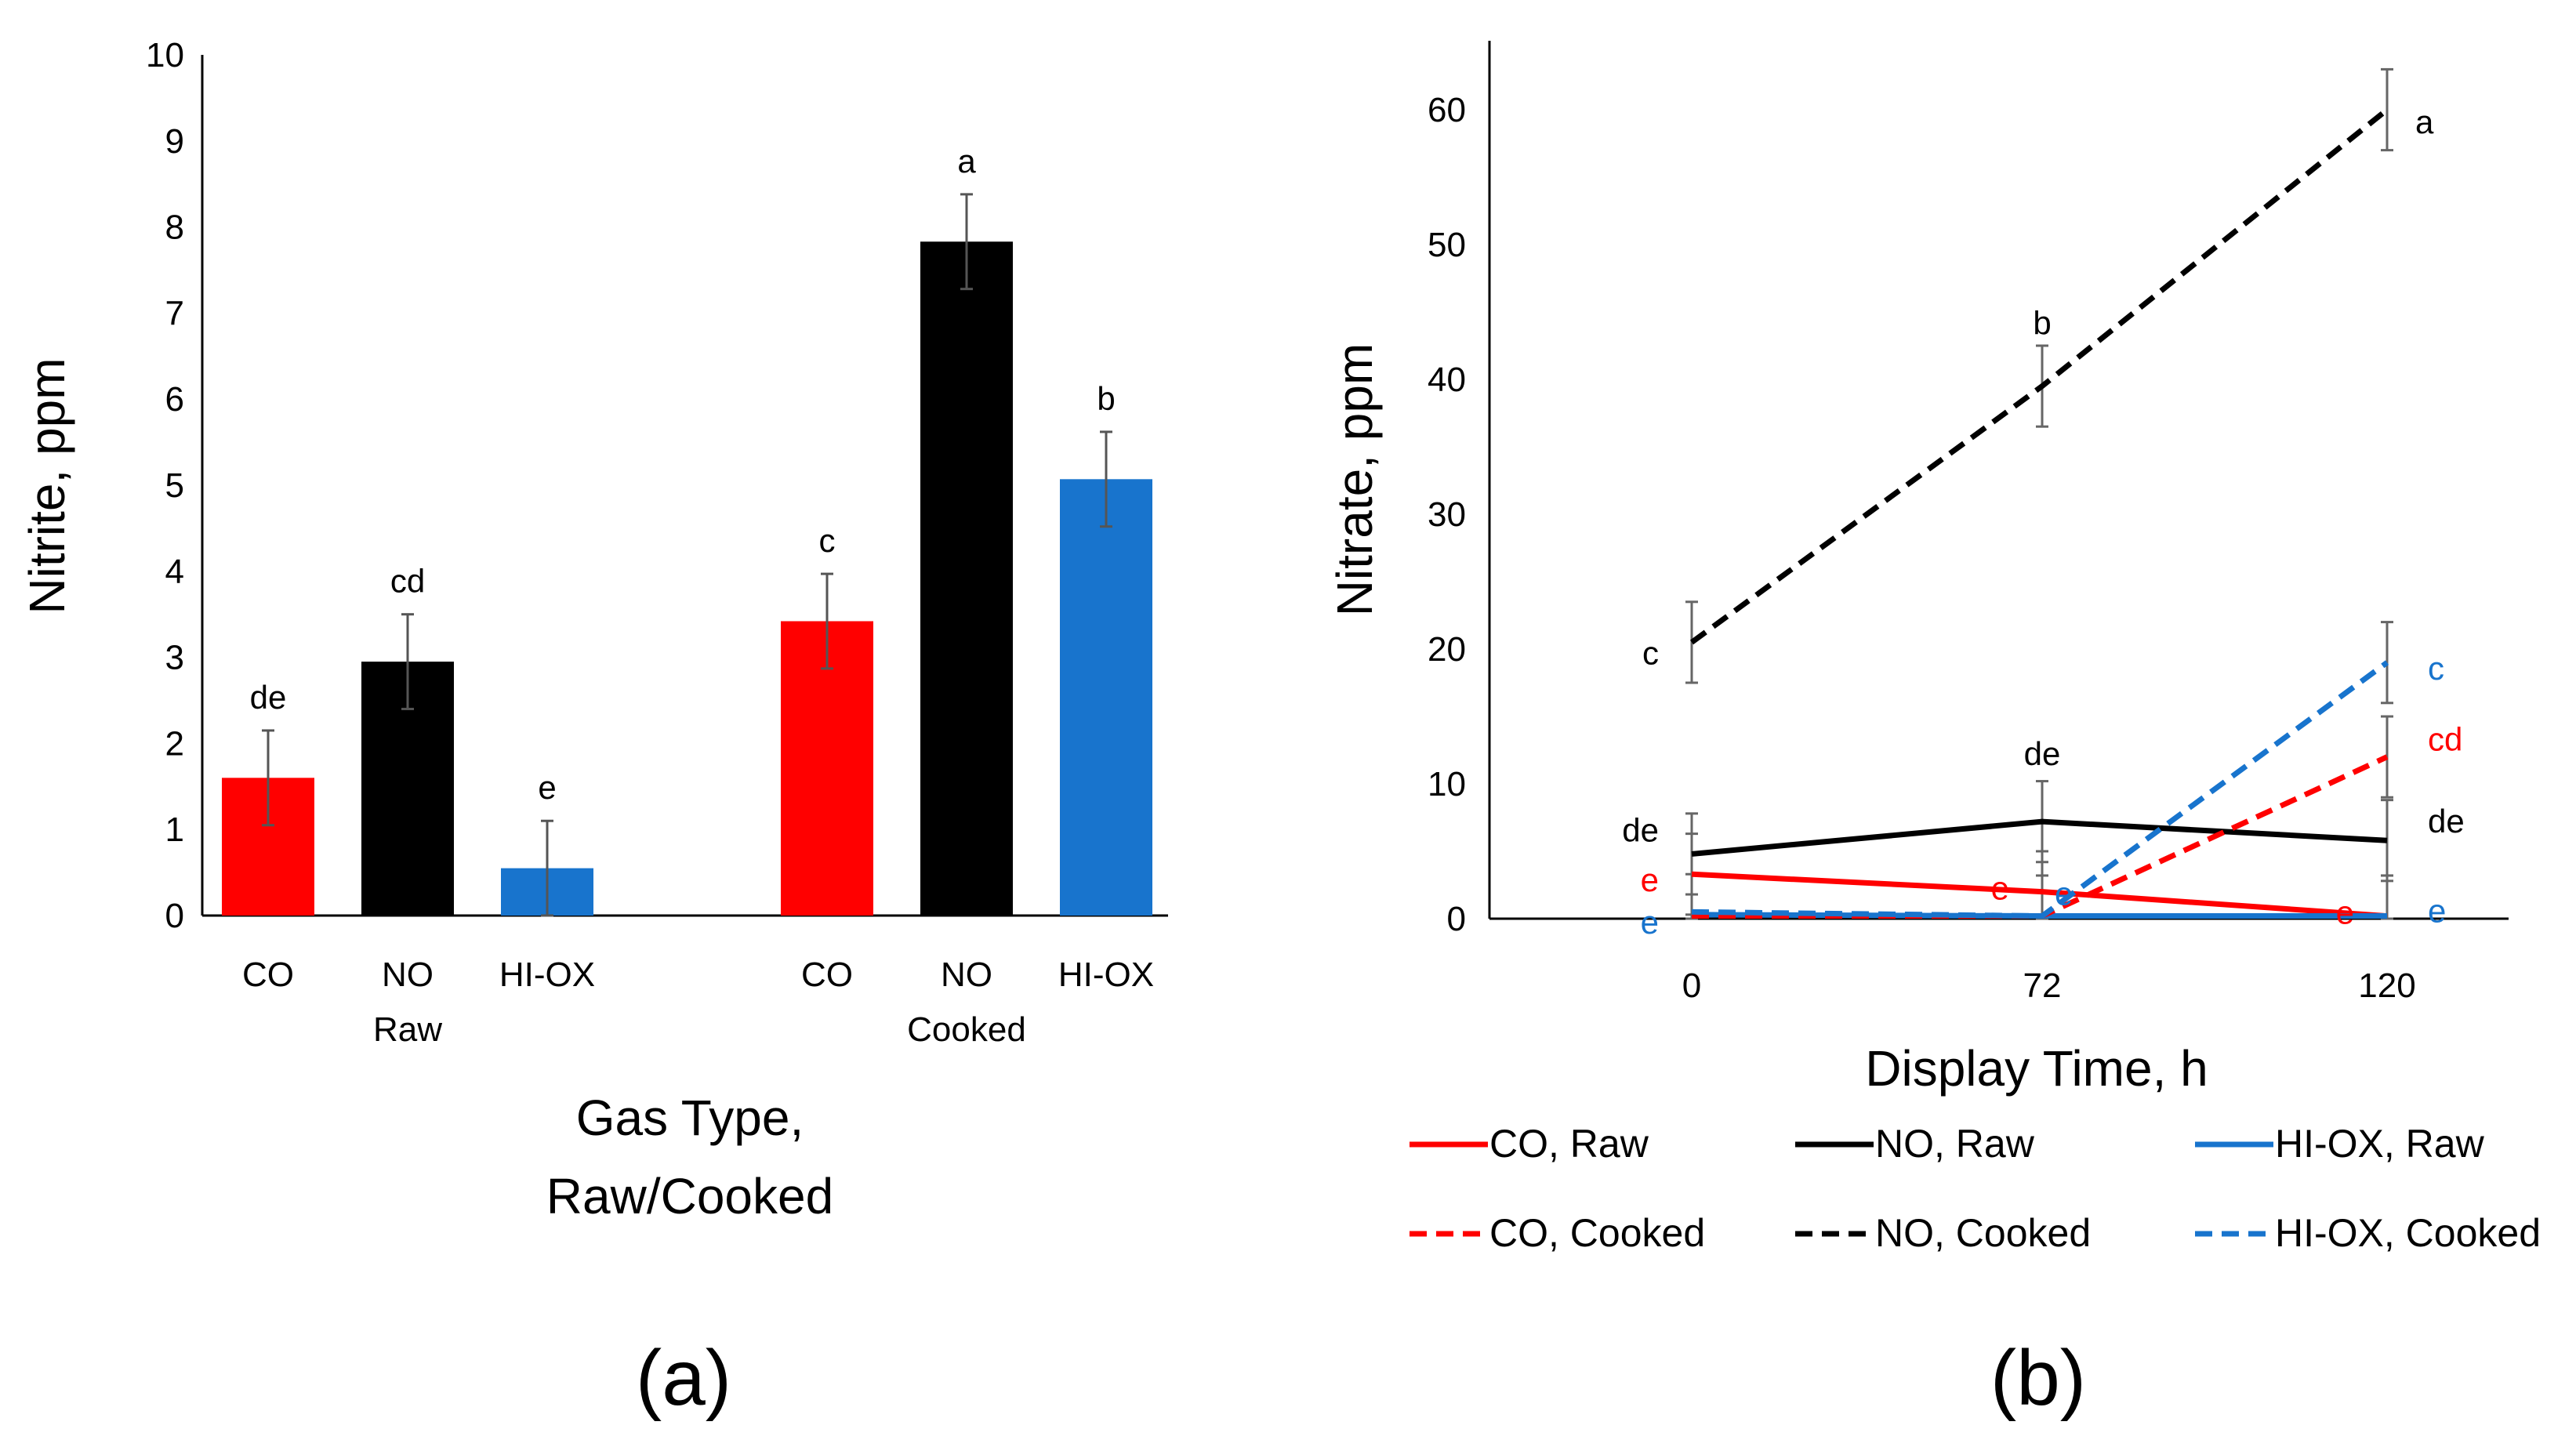 Image resolution: width=2576 pixels, height=1447 pixels. Describe the element at coordinates (269, 697) in the screenshot. I see `panel-a-significance-letter: de` at that location.